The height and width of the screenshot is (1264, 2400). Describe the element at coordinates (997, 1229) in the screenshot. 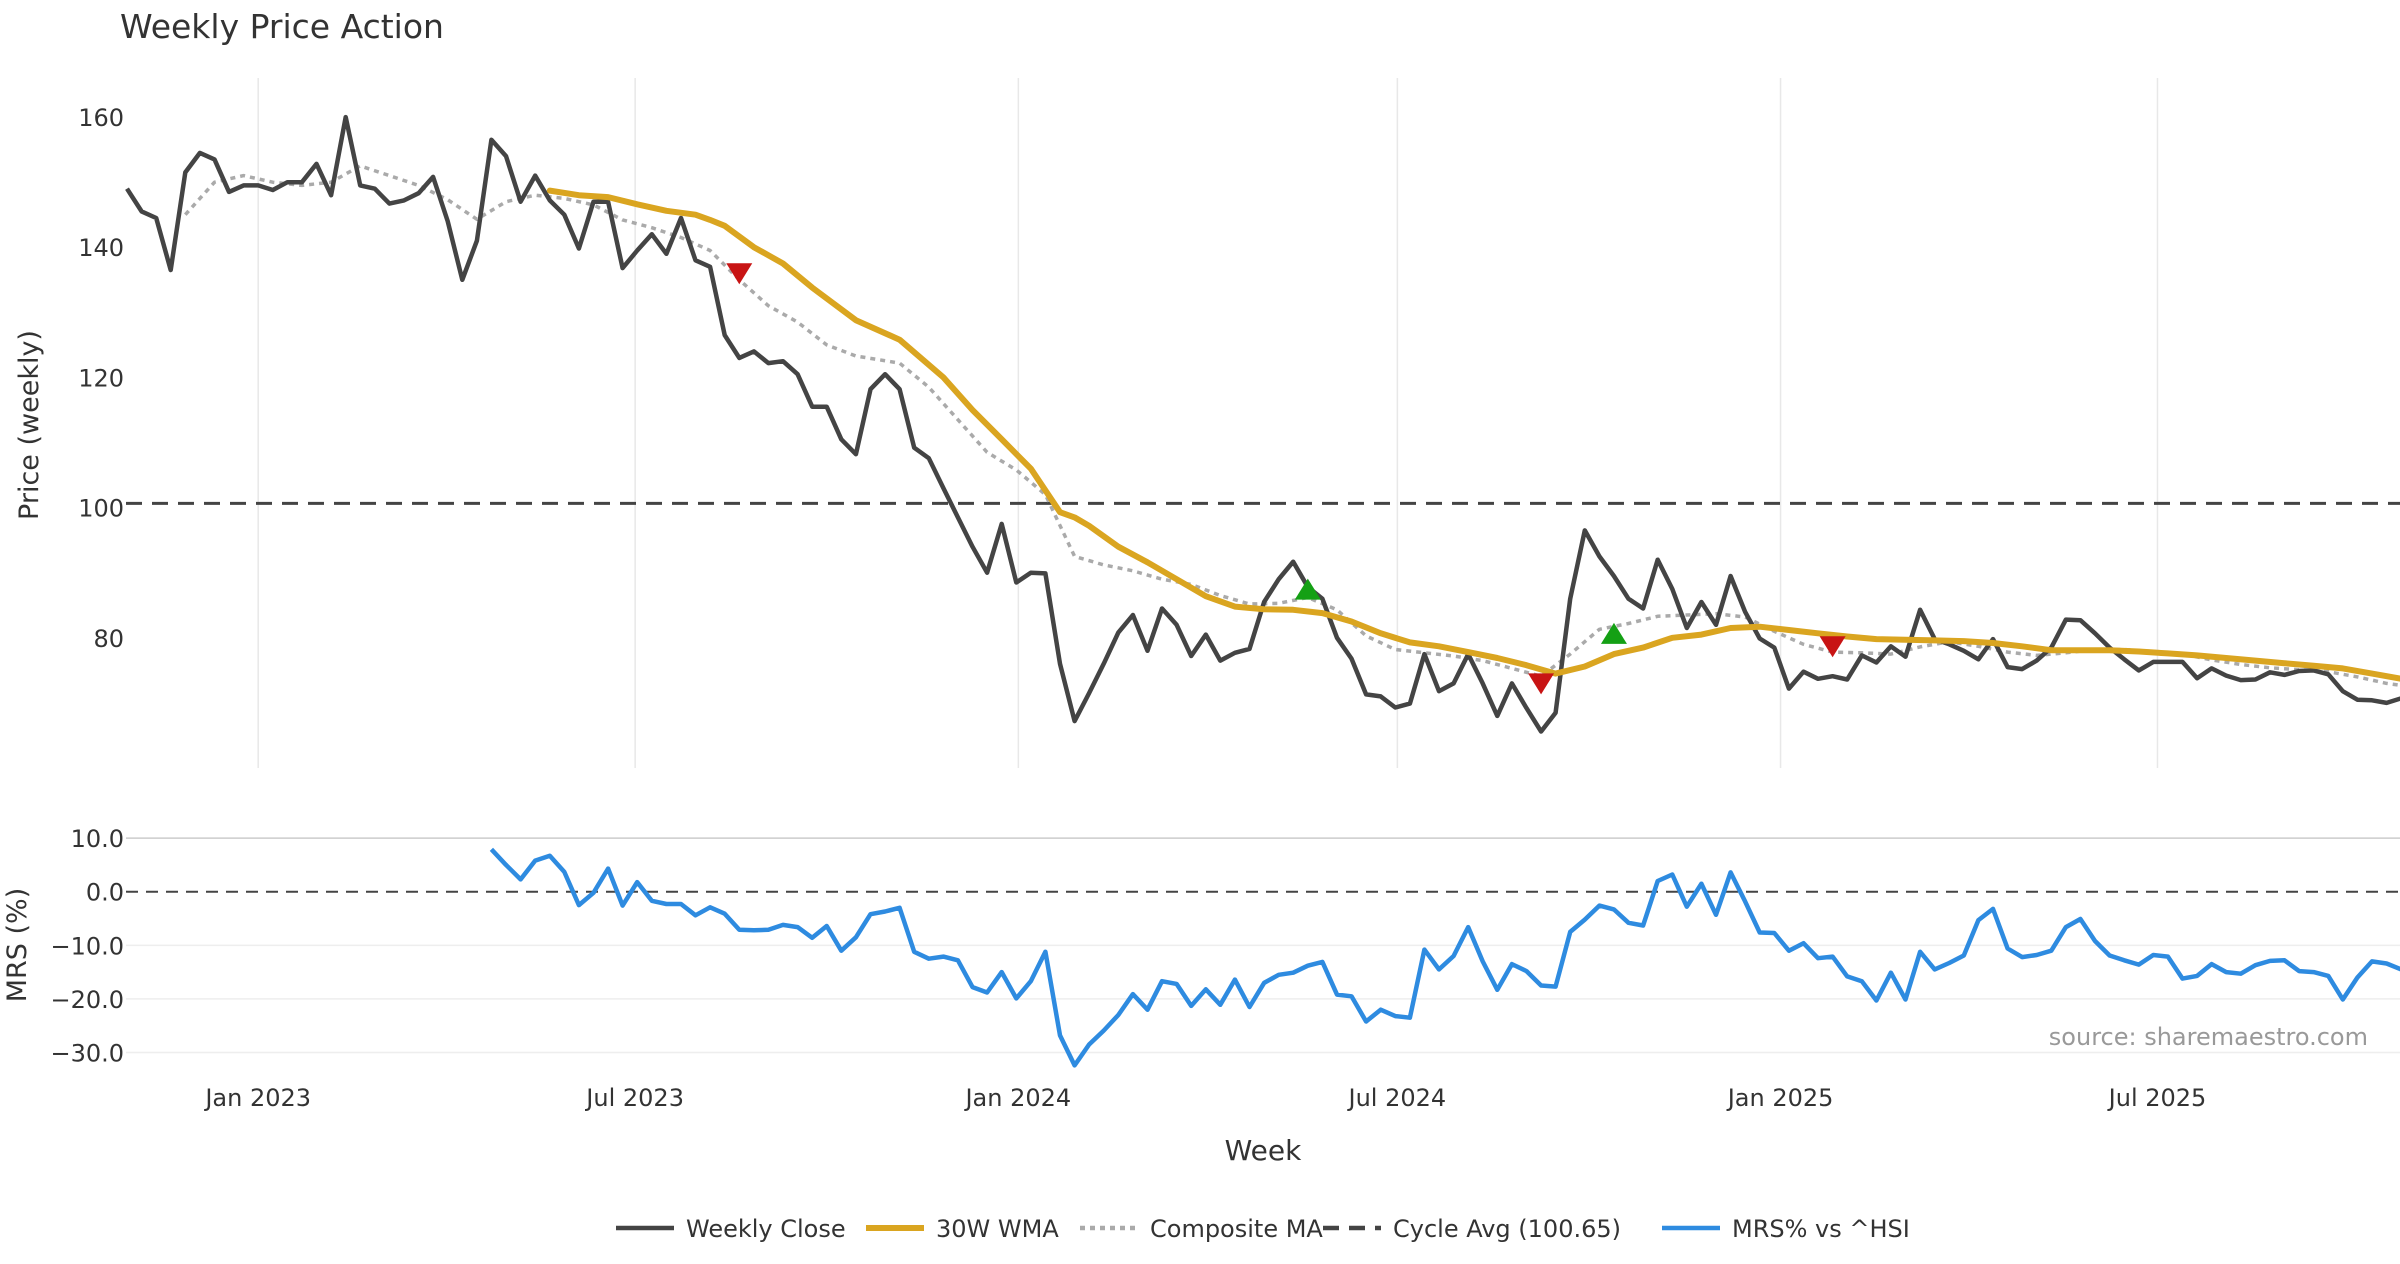

I see `legend-label: 30W WMA` at that location.